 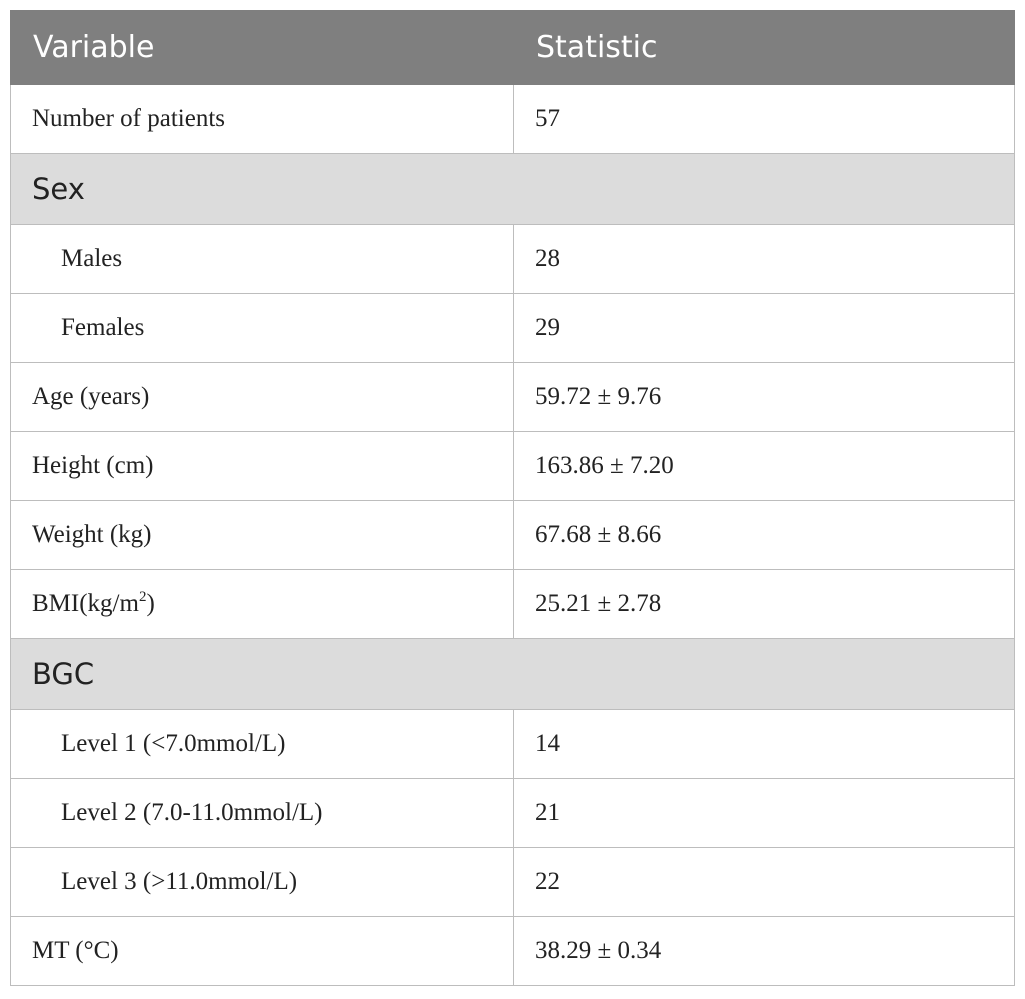 I want to click on header-variable: Variable, so click(x=262, y=47).